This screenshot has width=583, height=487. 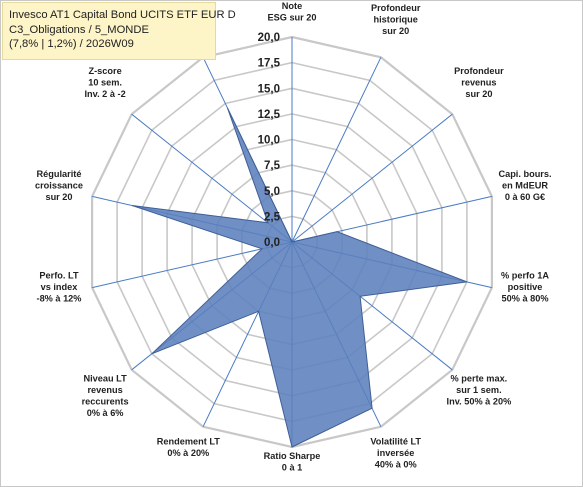 I want to click on tick-label: 12,5, so click(x=269, y=115).